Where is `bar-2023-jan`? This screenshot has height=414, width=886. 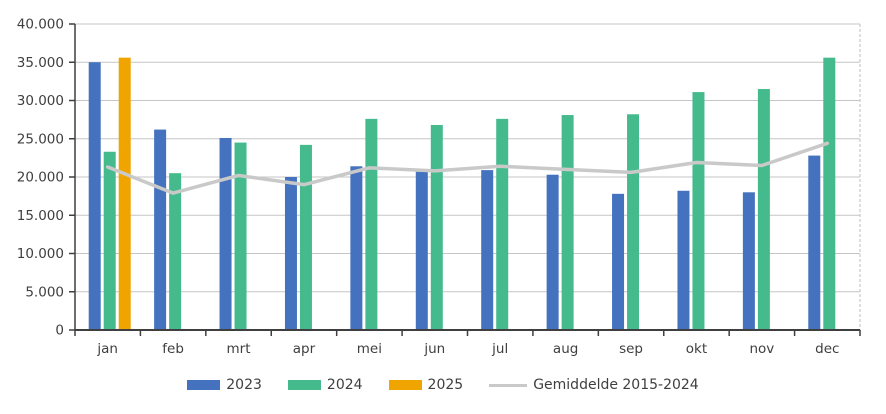
bar-2023-jan is located at coordinates (94, 196).